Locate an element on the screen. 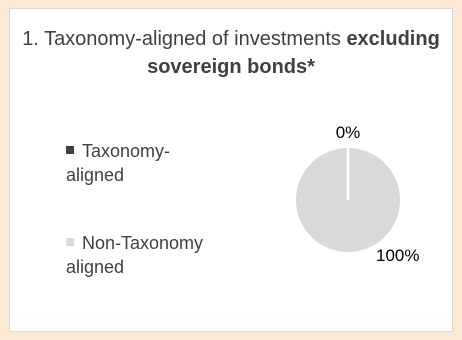  data-label-non-taxonomy-aligned: 100% is located at coordinates (397, 255).